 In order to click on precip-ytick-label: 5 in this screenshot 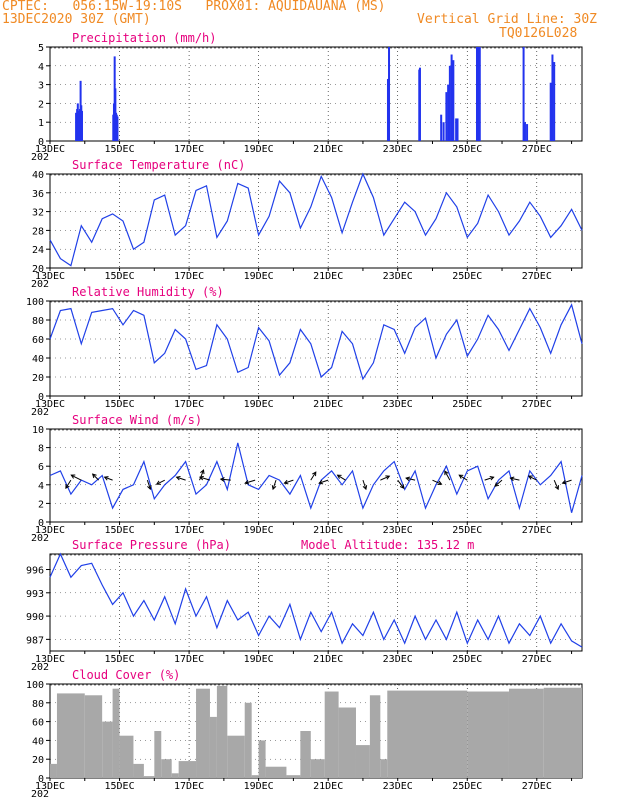, I will do `click(41, 48)`.